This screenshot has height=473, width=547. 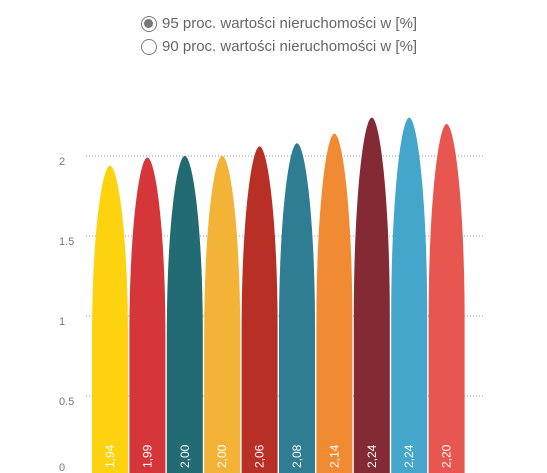 What do you see at coordinates (260, 456) in the screenshot?
I see `bar-data-label: 2,06` at bounding box center [260, 456].